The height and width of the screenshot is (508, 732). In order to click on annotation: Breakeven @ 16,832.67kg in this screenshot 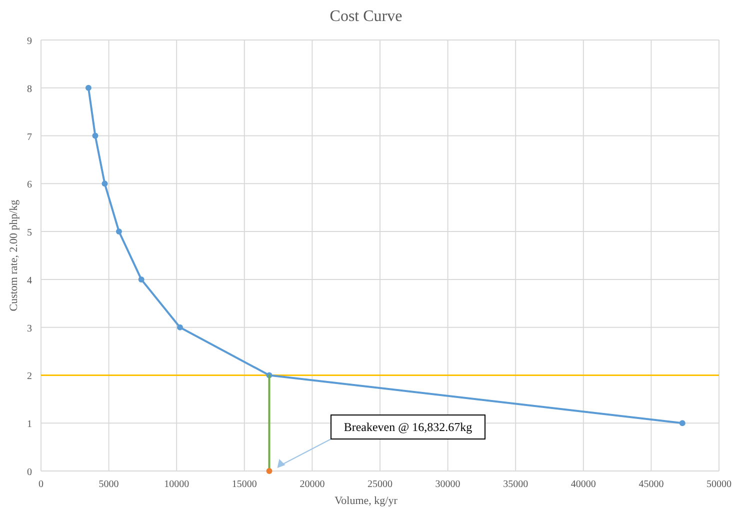, I will do `click(408, 427)`.